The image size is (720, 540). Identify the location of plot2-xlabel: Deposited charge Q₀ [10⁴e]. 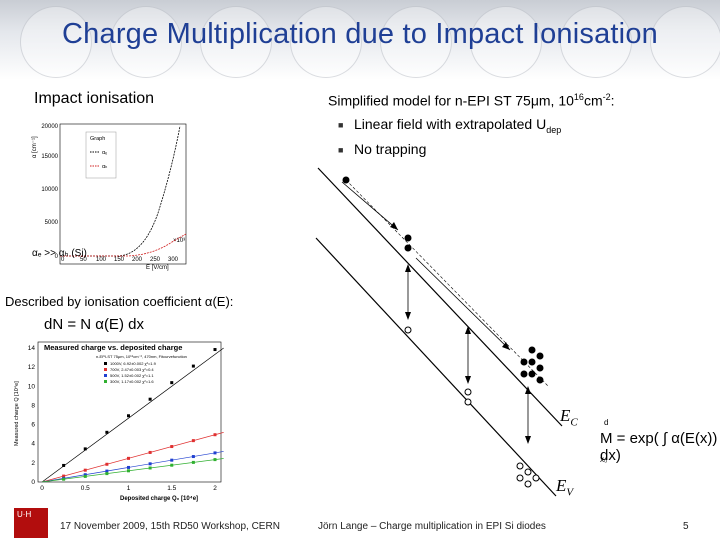
(159, 499).